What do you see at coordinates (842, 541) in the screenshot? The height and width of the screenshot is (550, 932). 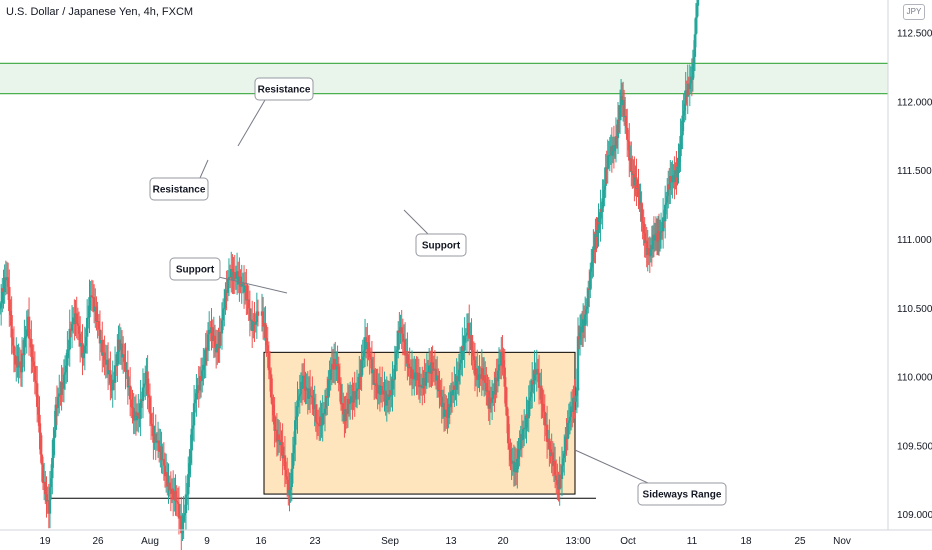 I see `x-tick-label: Nov` at bounding box center [842, 541].